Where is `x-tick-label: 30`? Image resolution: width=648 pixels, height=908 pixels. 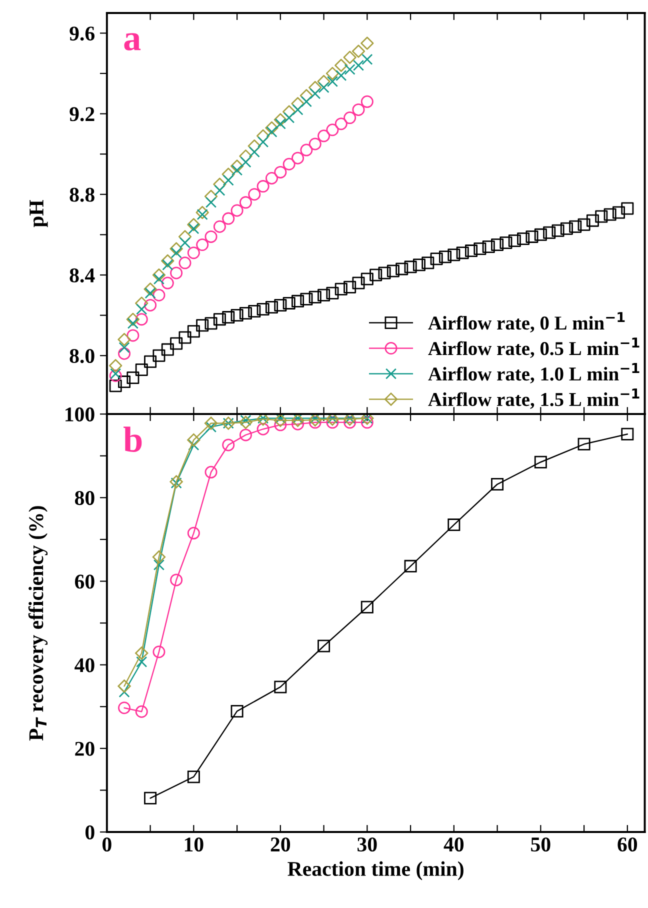 x-tick-label: 30 is located at coordinates (367, 844).